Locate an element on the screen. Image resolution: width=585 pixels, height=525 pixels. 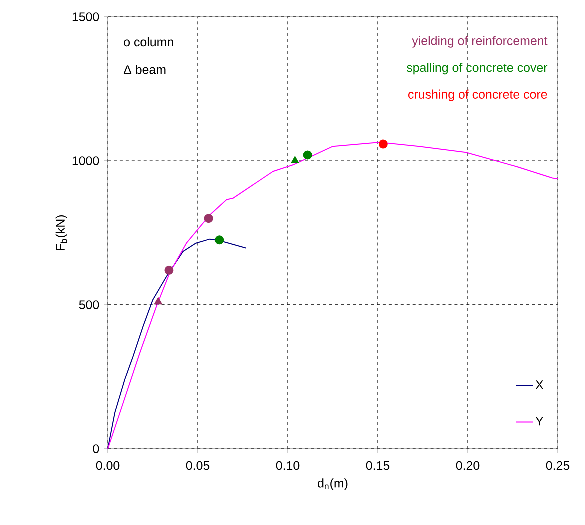
x-tick-label: 0.20 is located at coordinates (468, 465).